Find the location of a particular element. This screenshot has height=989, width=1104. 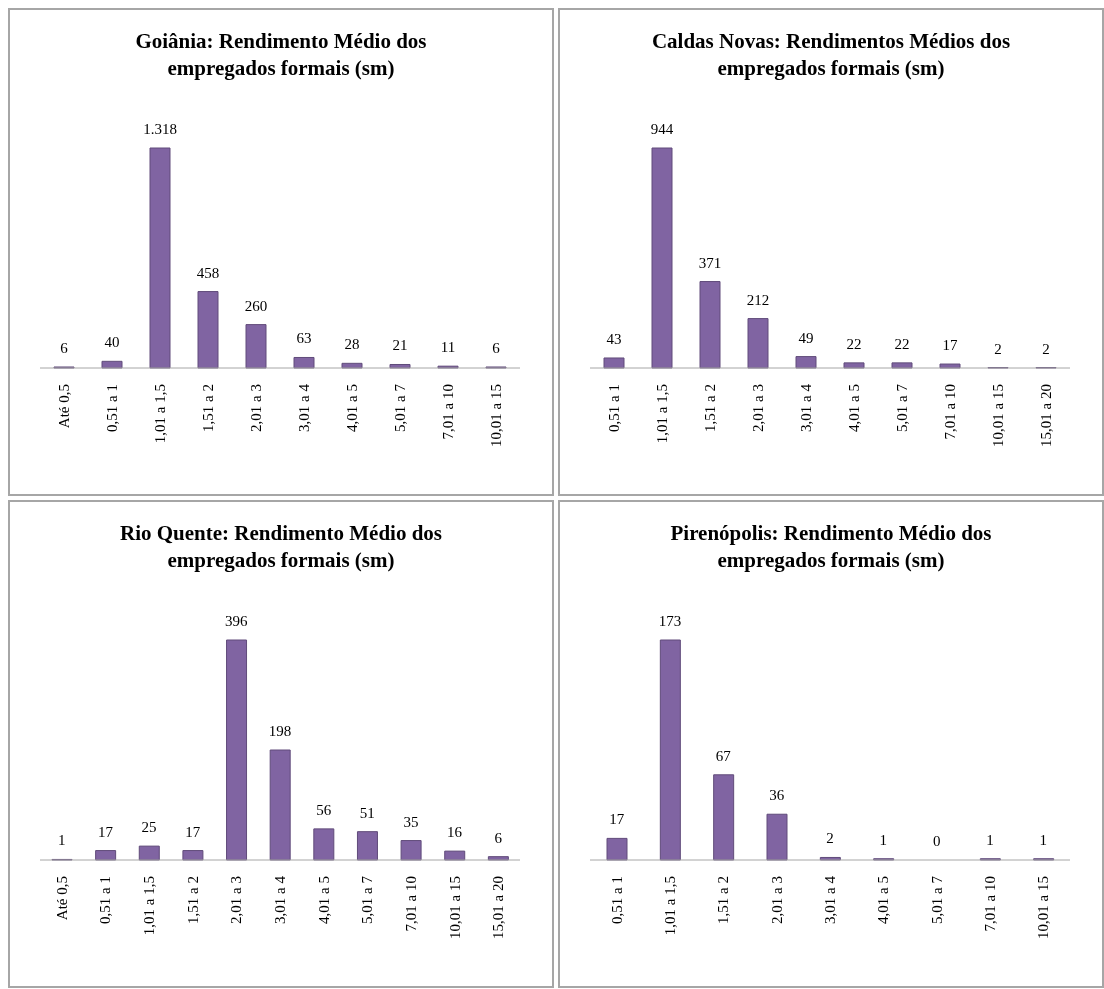

chart-title: Rio Quente: Rendimento Médio dos empregados formais (sm) is located at coordinates (281, 547).